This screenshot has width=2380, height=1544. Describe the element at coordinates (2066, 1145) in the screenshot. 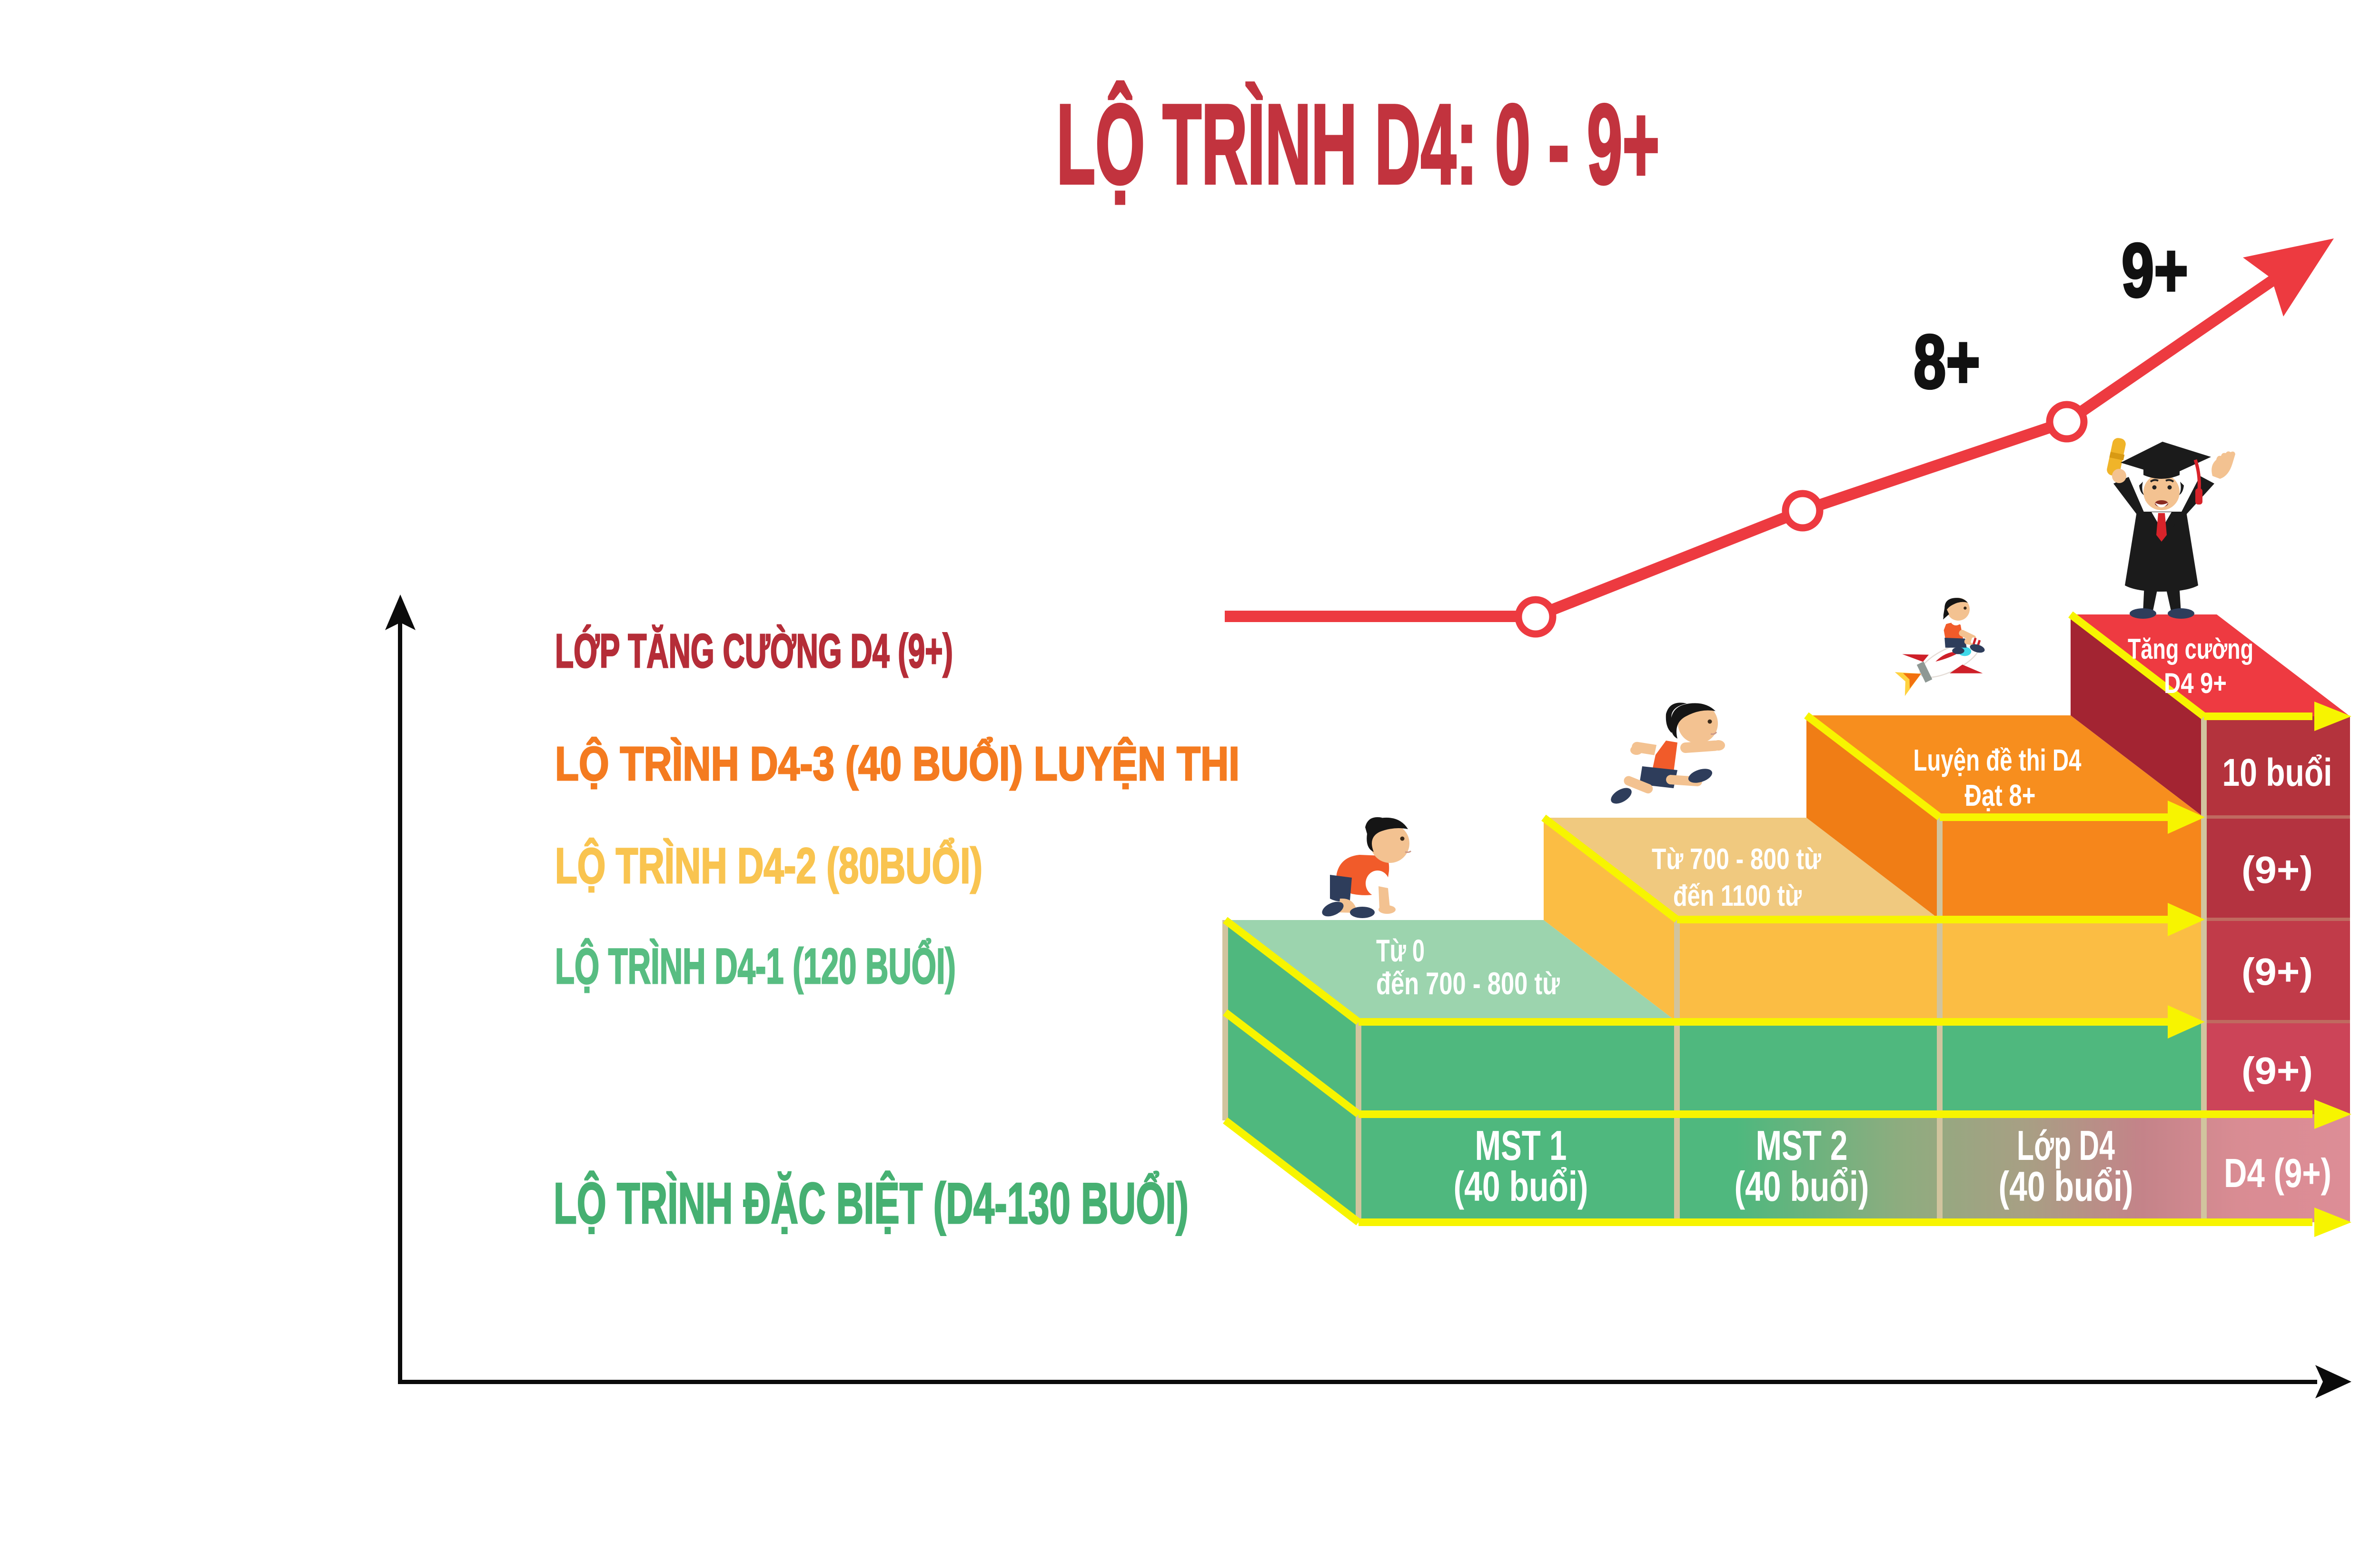

I see `svg-text: Lớp D4` at that location.